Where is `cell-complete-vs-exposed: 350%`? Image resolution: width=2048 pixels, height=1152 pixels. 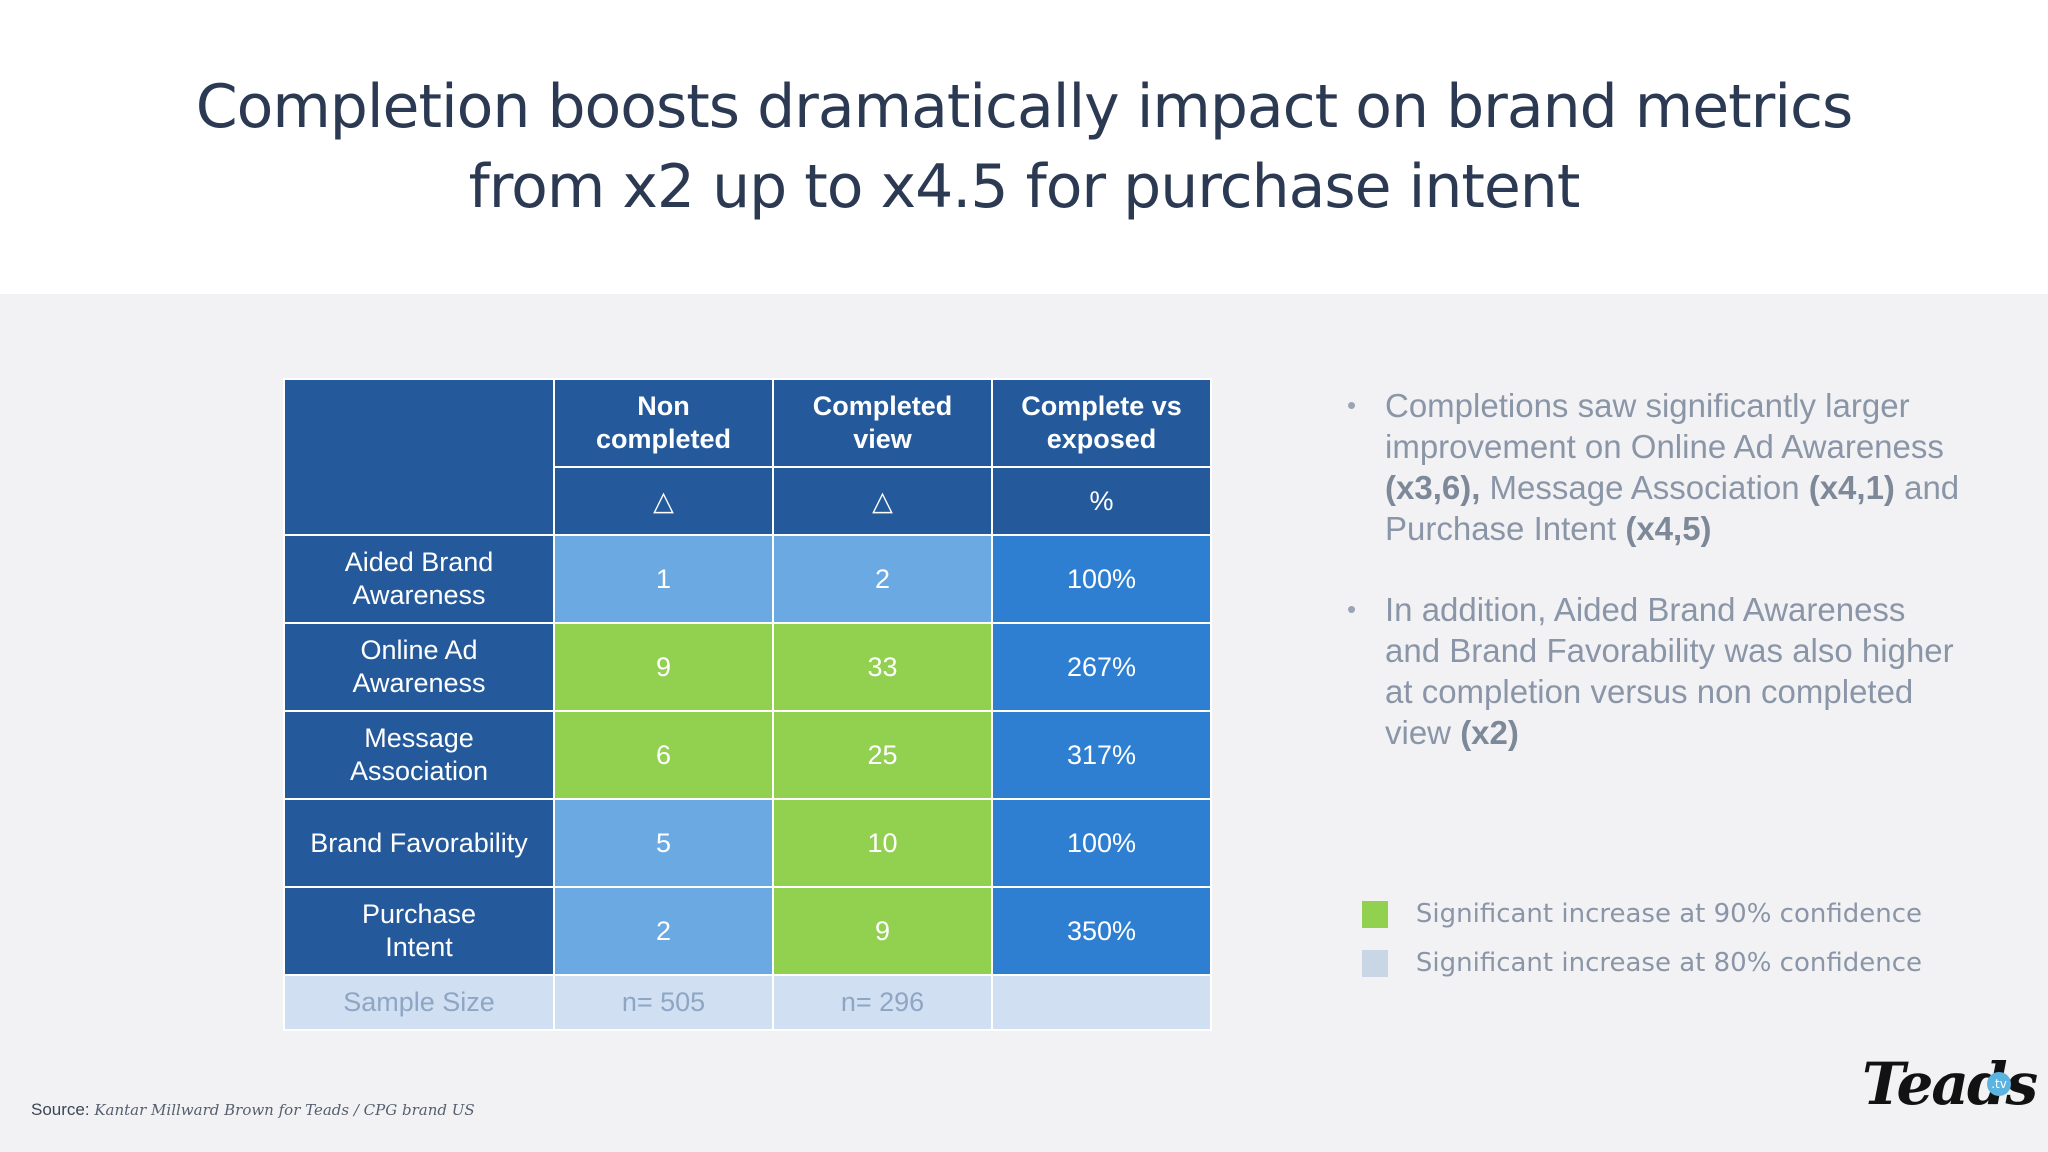 cell-complete-vs-exposed: 350% is located at coordinates (1101, 931).